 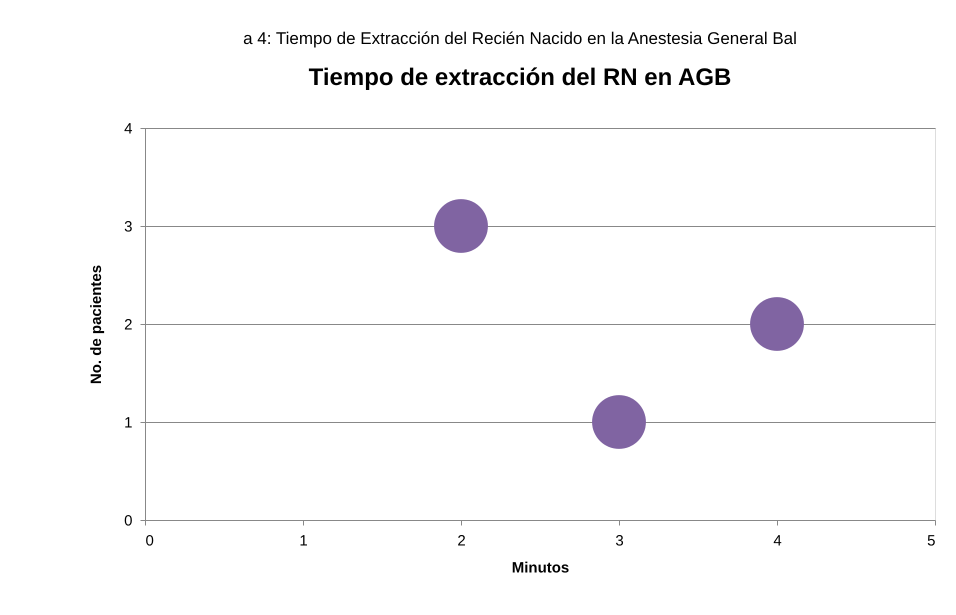 I want to click on x-tick-label: 1, so click(x=303, y=541).